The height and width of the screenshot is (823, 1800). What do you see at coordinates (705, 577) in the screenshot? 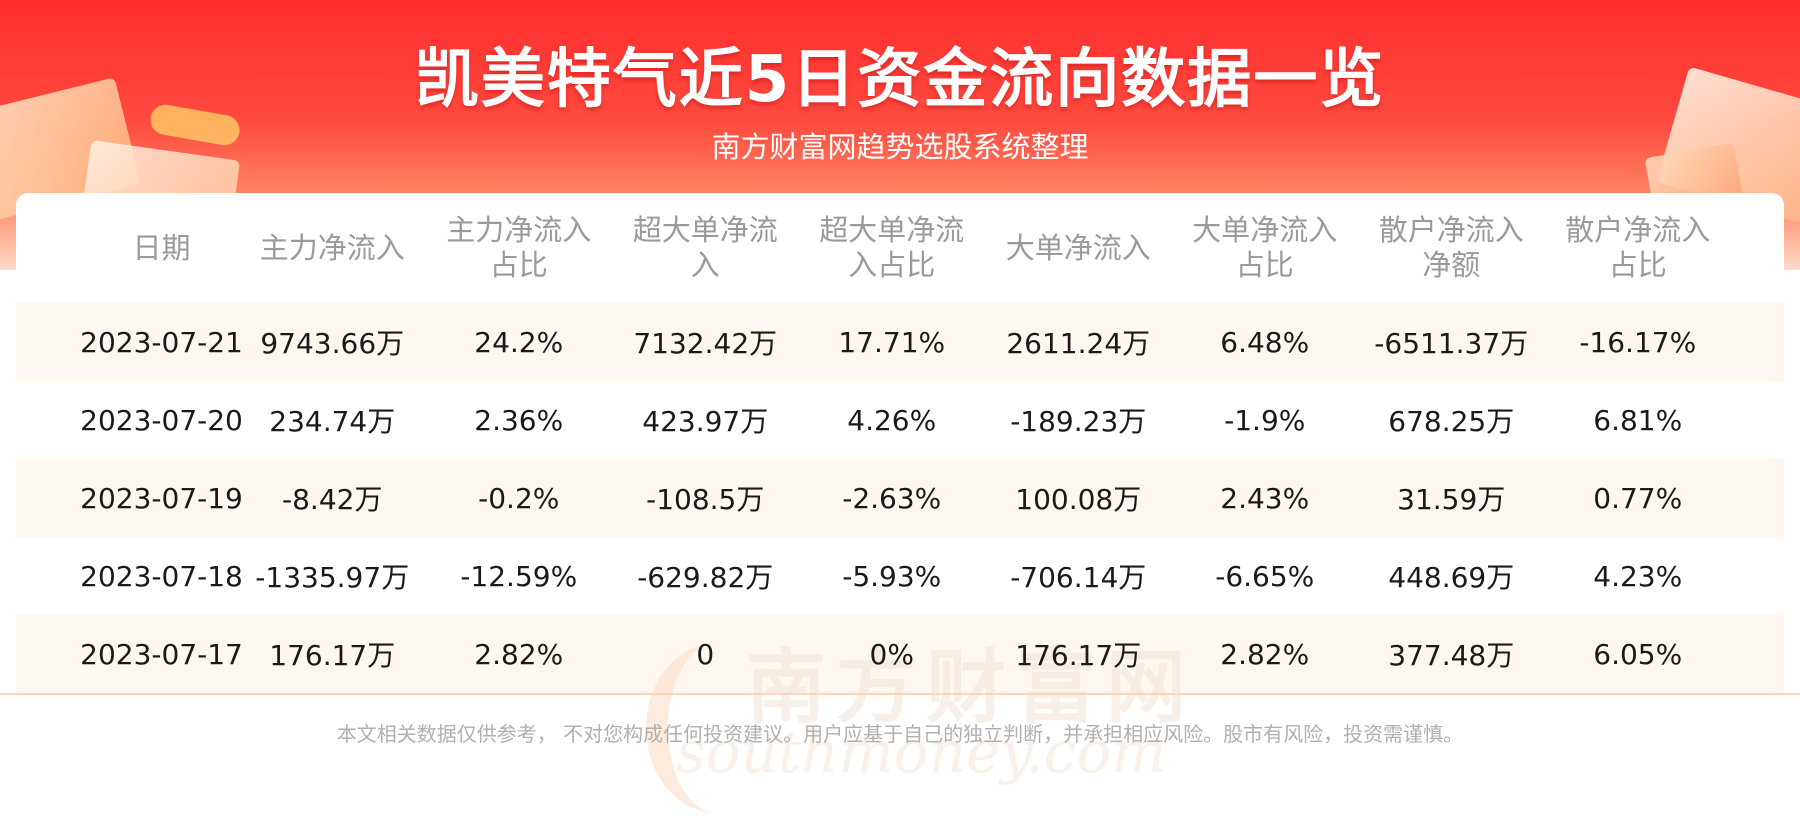
I see `table-cell: -629.82万` at bounding box center [705, 577].